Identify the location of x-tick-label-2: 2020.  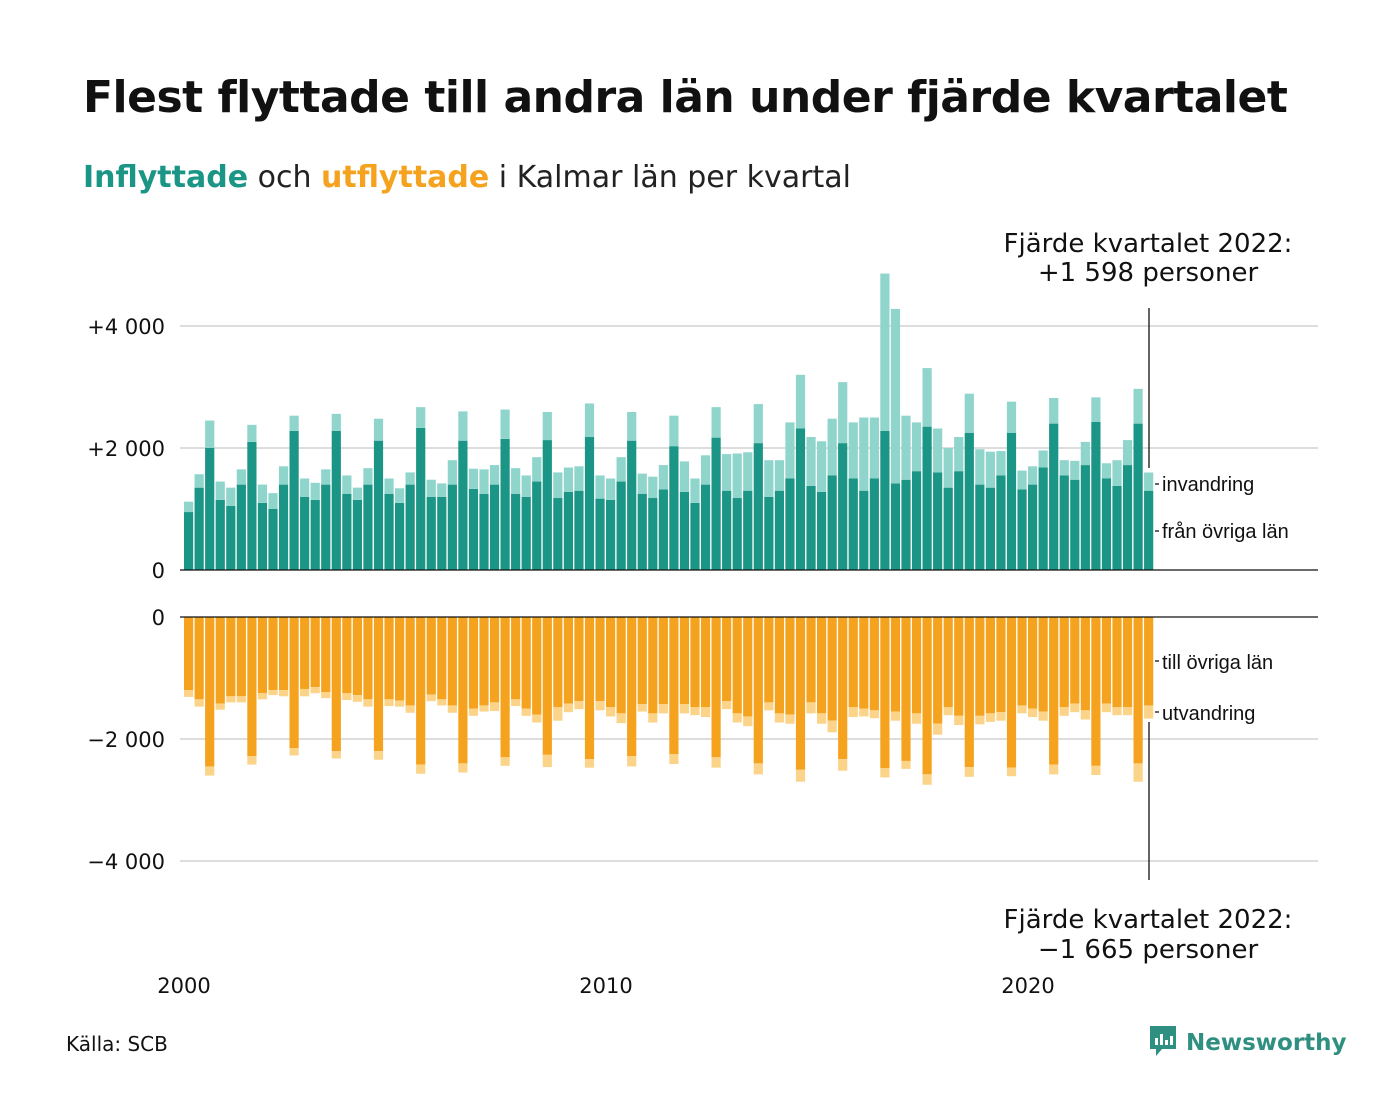
(1027, 986).